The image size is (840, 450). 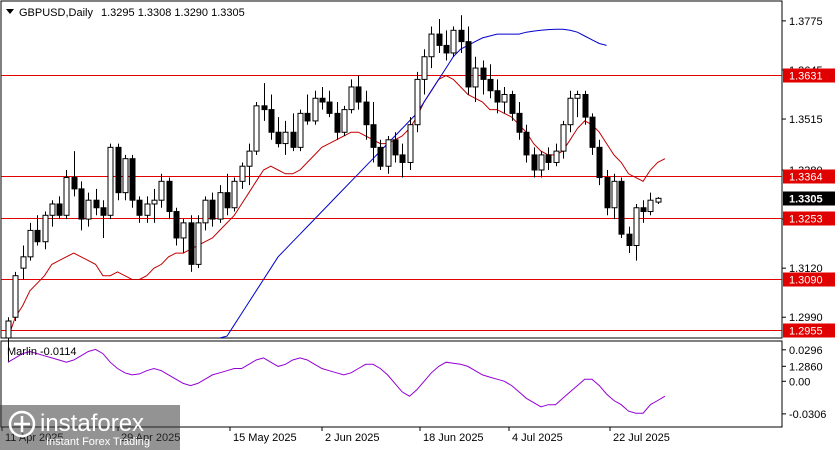 What do you see at coordinates (799, 382) in the screenshot?
I see `indicator-tick-label: 0.00` at bounding box center [799, 382].